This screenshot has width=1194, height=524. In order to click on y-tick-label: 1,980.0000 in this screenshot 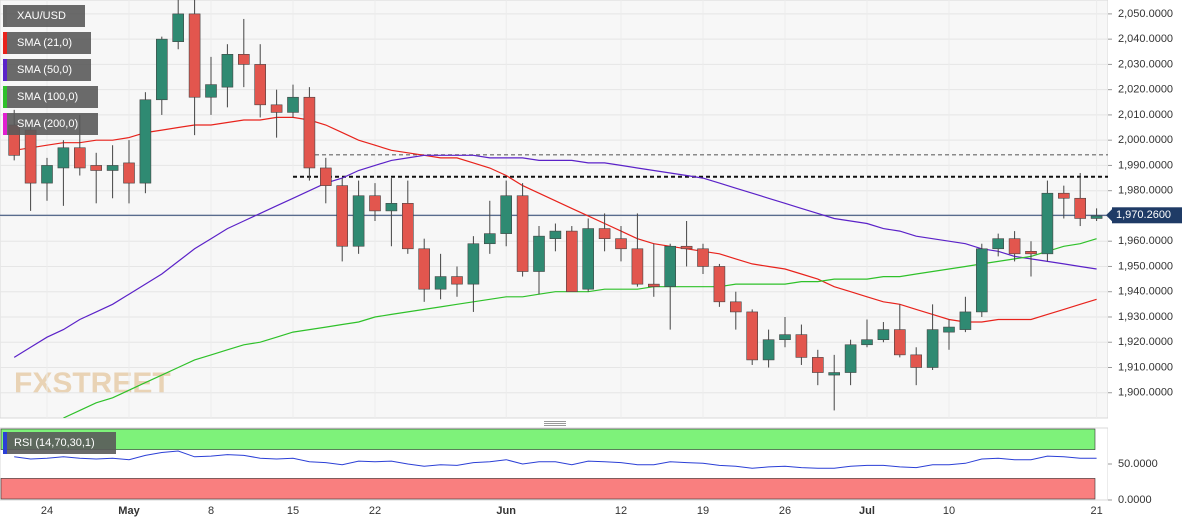, I will do `click(1145, 191)`.